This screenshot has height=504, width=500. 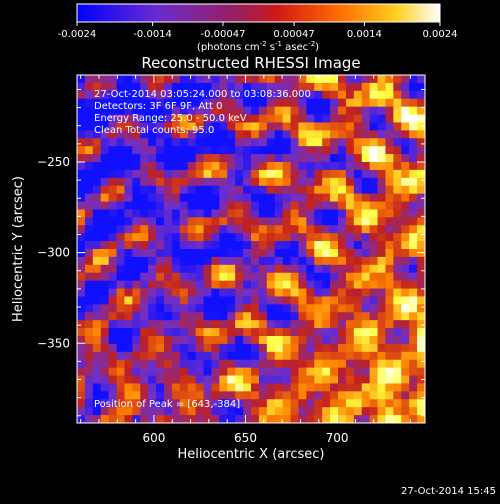 What do you see at coordinates (448, 491) in the screenshot?
I see `footer-timestamp: 27-Oct-2014 15:45` at bounding box center [448, 491].